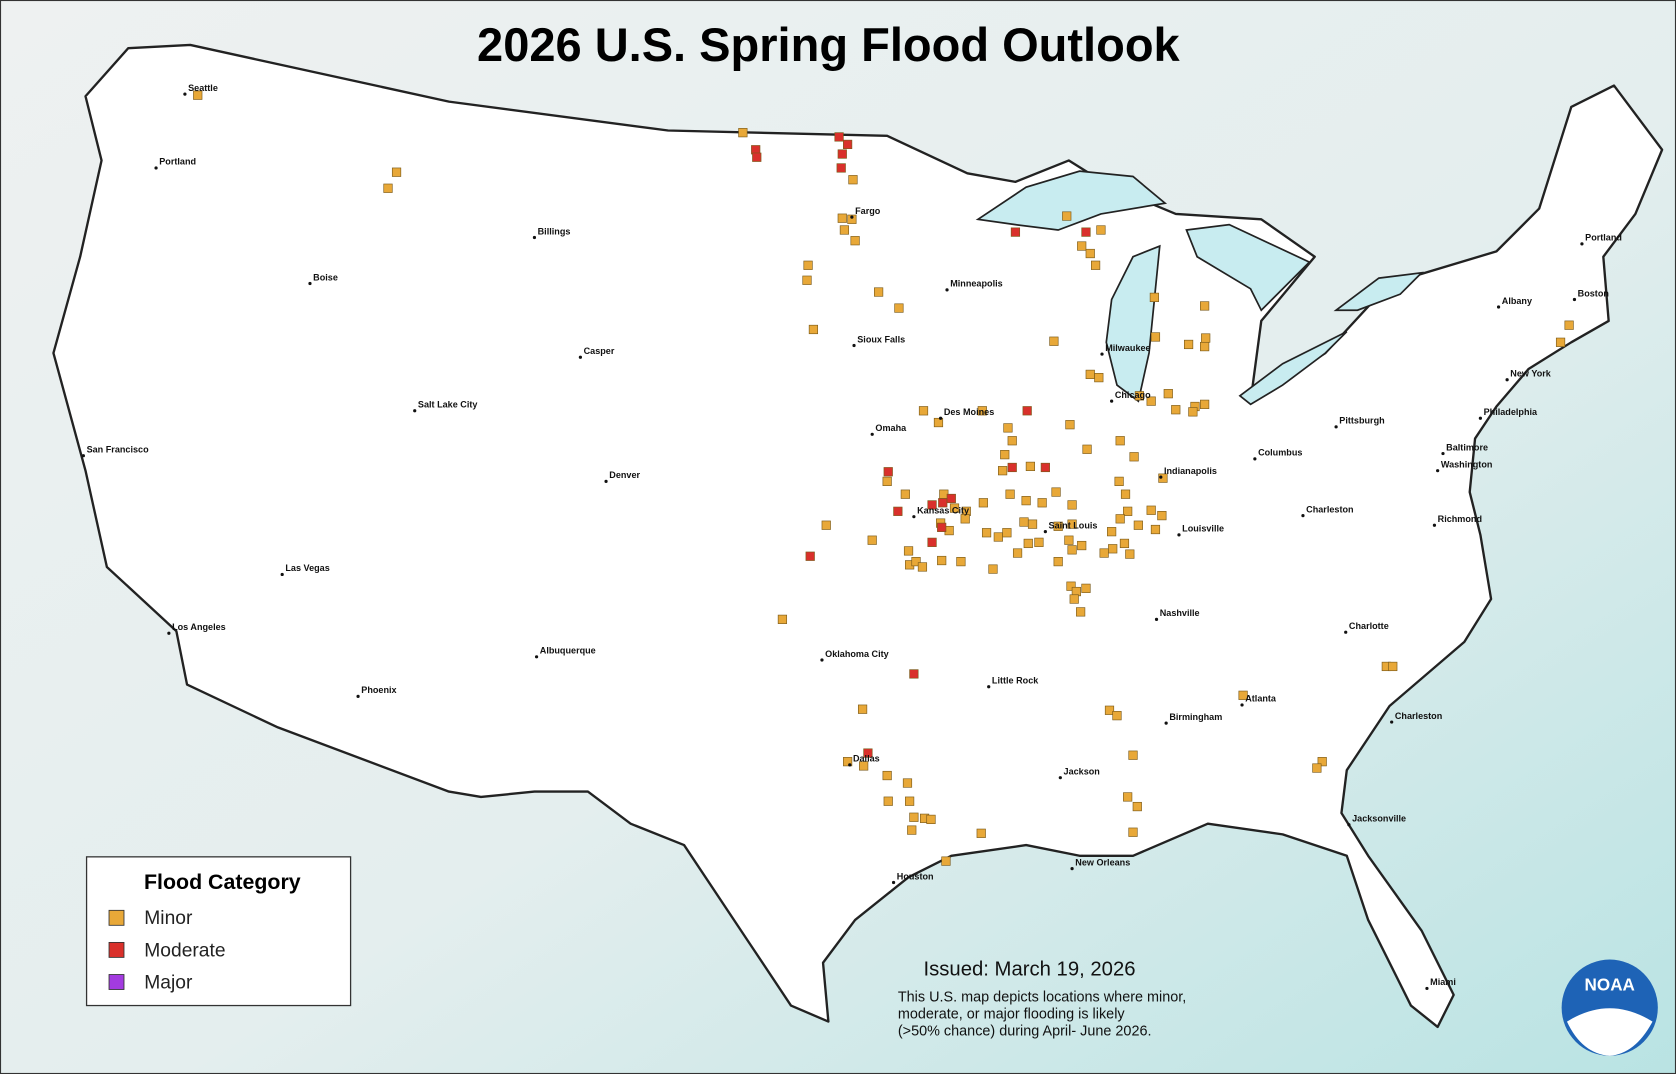 This screenshot has width=1676, height=1074. I want to click on noaa-logo: NOAA, so click(1609, 1007).